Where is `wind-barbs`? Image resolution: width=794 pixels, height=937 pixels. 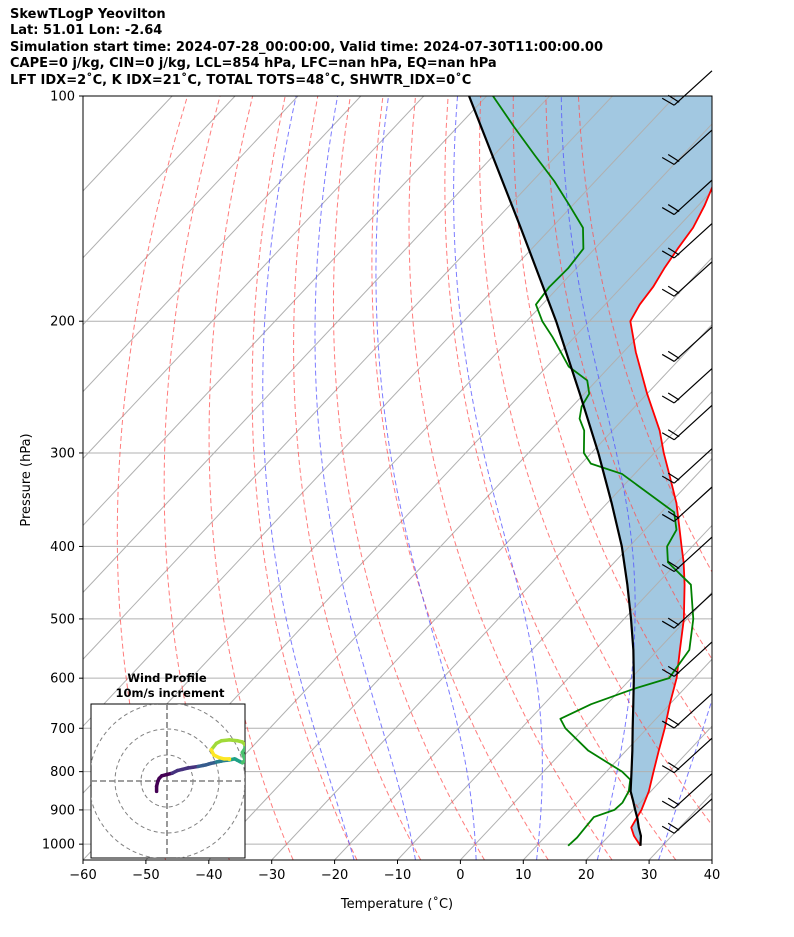
wind-barbs is located at coordinates (687, 452).